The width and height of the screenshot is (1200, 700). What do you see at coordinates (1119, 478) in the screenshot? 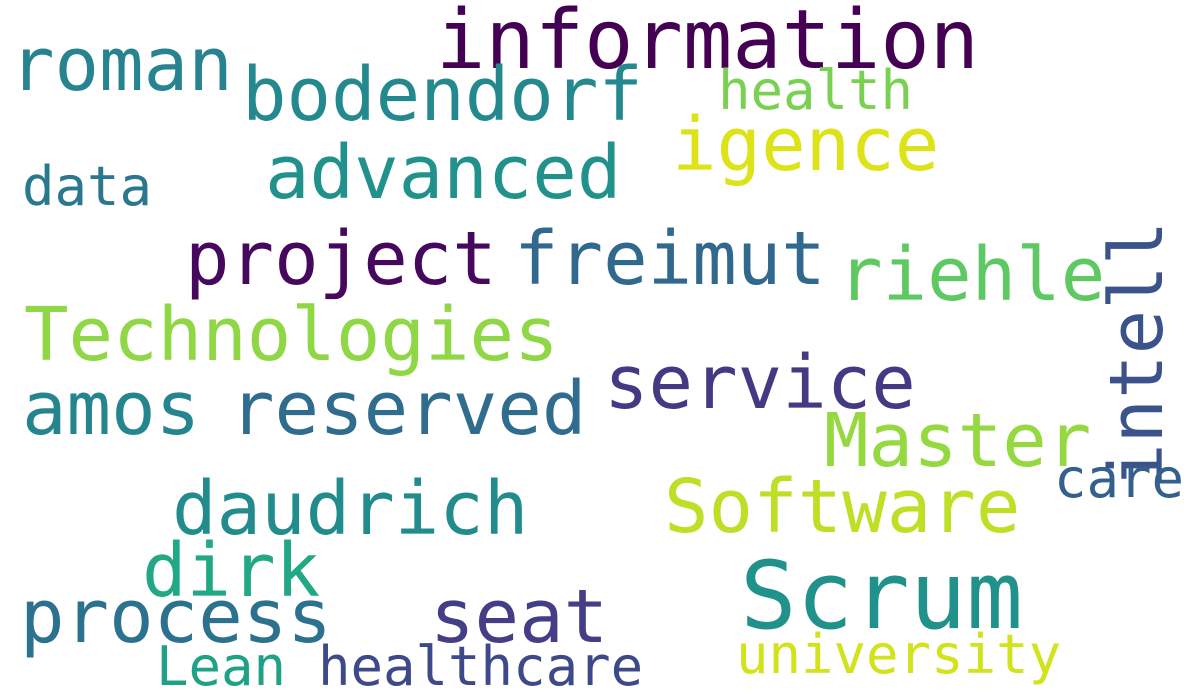
I see `word-care: care` at bounding box center [1119, 478].